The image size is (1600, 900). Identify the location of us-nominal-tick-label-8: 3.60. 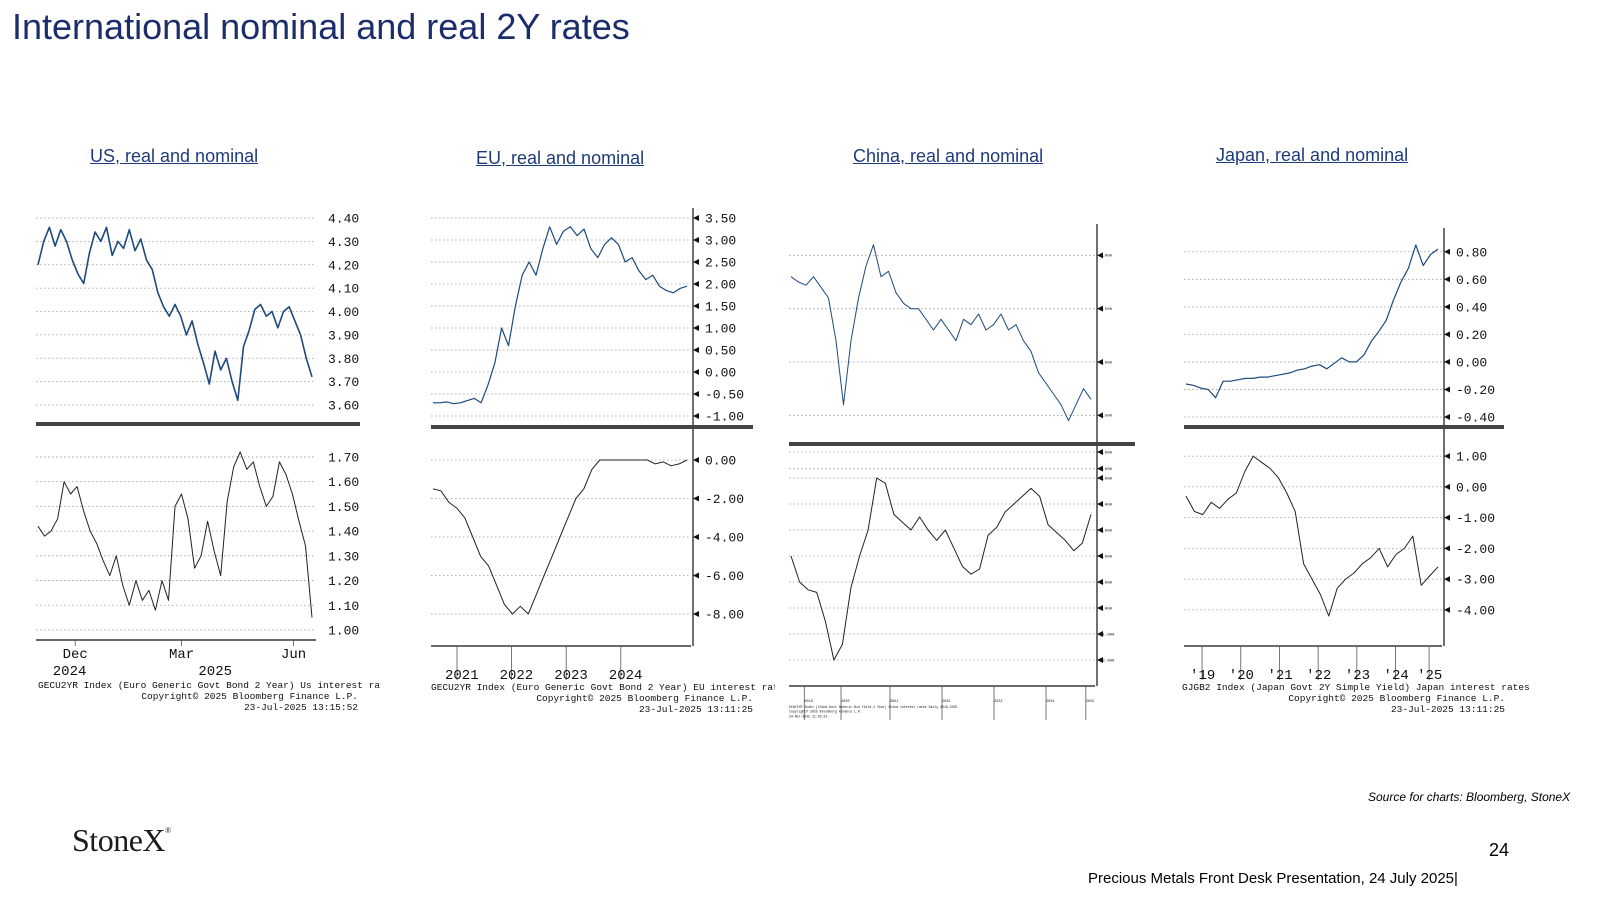
(343, 406).